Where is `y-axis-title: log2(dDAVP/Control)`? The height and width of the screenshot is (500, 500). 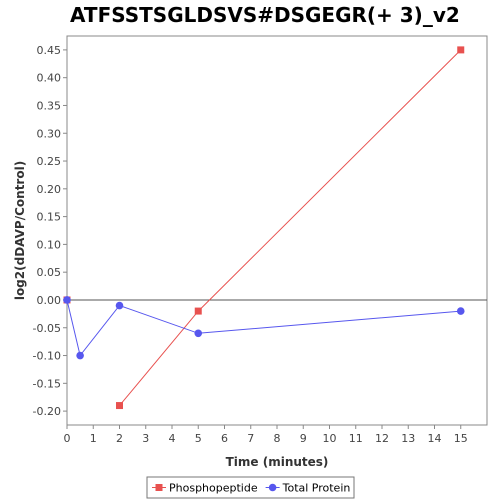
y-axis-title: log2(dDAVP/Control) is located at coordinates (20, 230).